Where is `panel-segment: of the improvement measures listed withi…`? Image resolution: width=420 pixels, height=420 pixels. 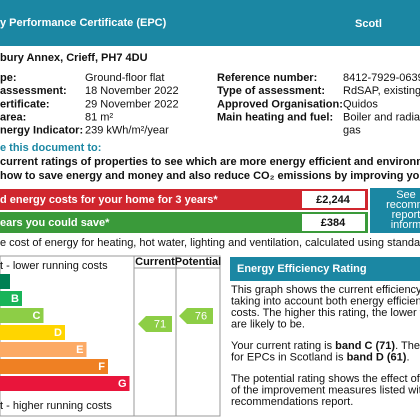 panel-segment: of the improvement measures listed withi… is located at coordinates (325, 390).